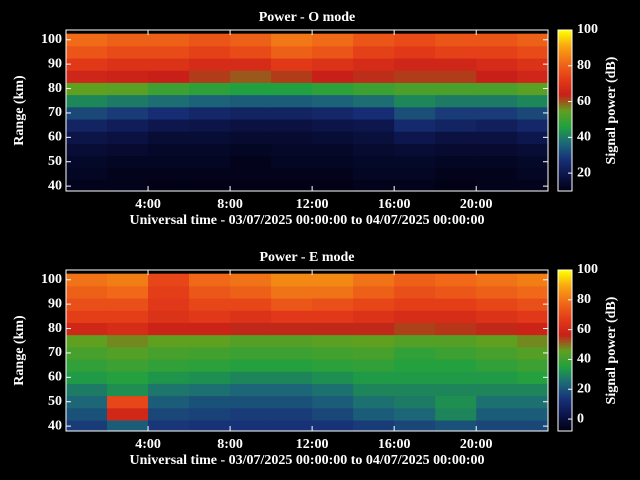  I want to click on y-tick-label: 50, so click(55, 401).